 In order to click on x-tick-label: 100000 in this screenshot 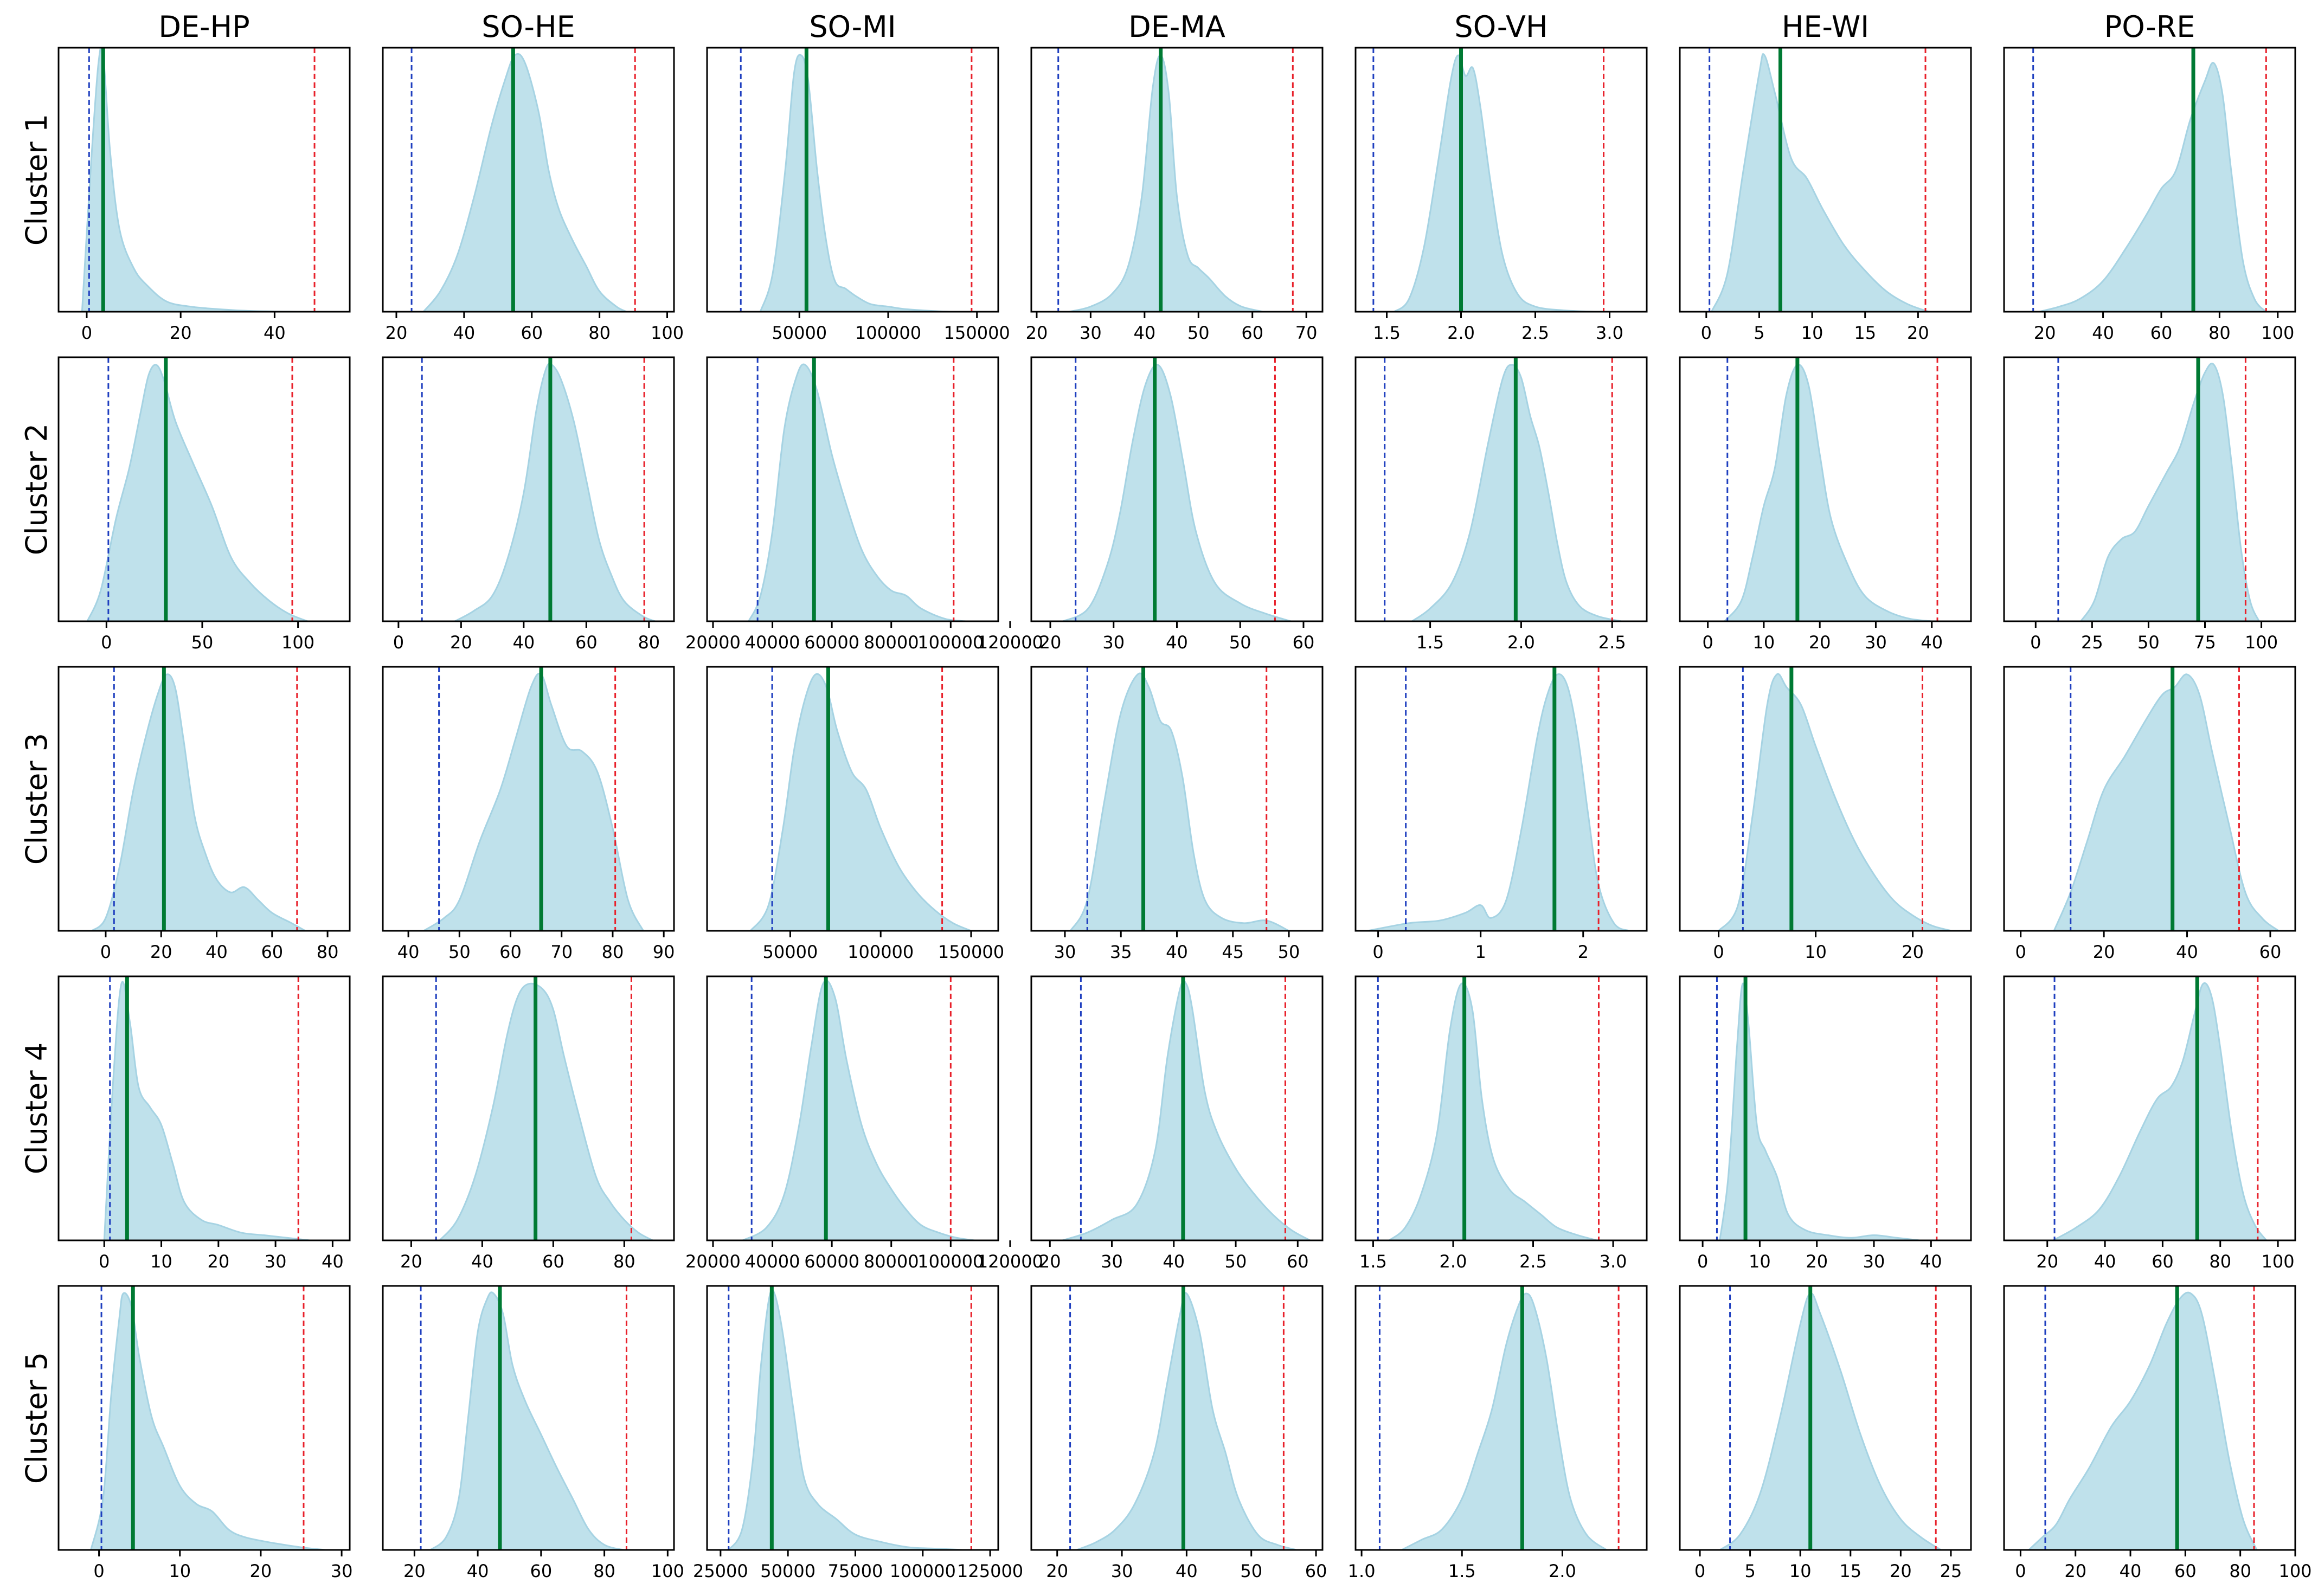, I will do `click(950, 642)`.